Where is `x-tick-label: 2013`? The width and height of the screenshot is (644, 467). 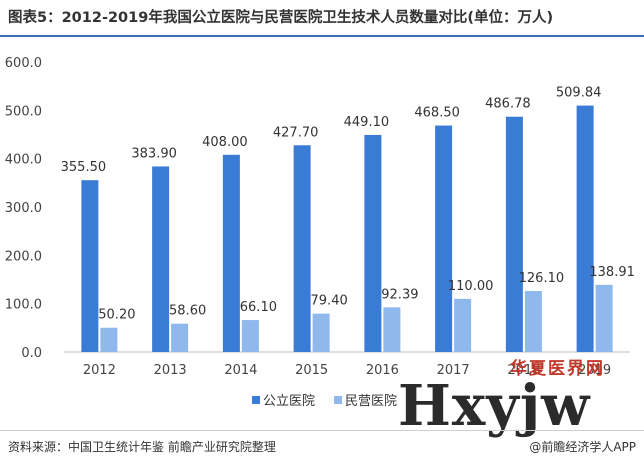 x-tick-label: 2013 is located at coordinates (170, 370).